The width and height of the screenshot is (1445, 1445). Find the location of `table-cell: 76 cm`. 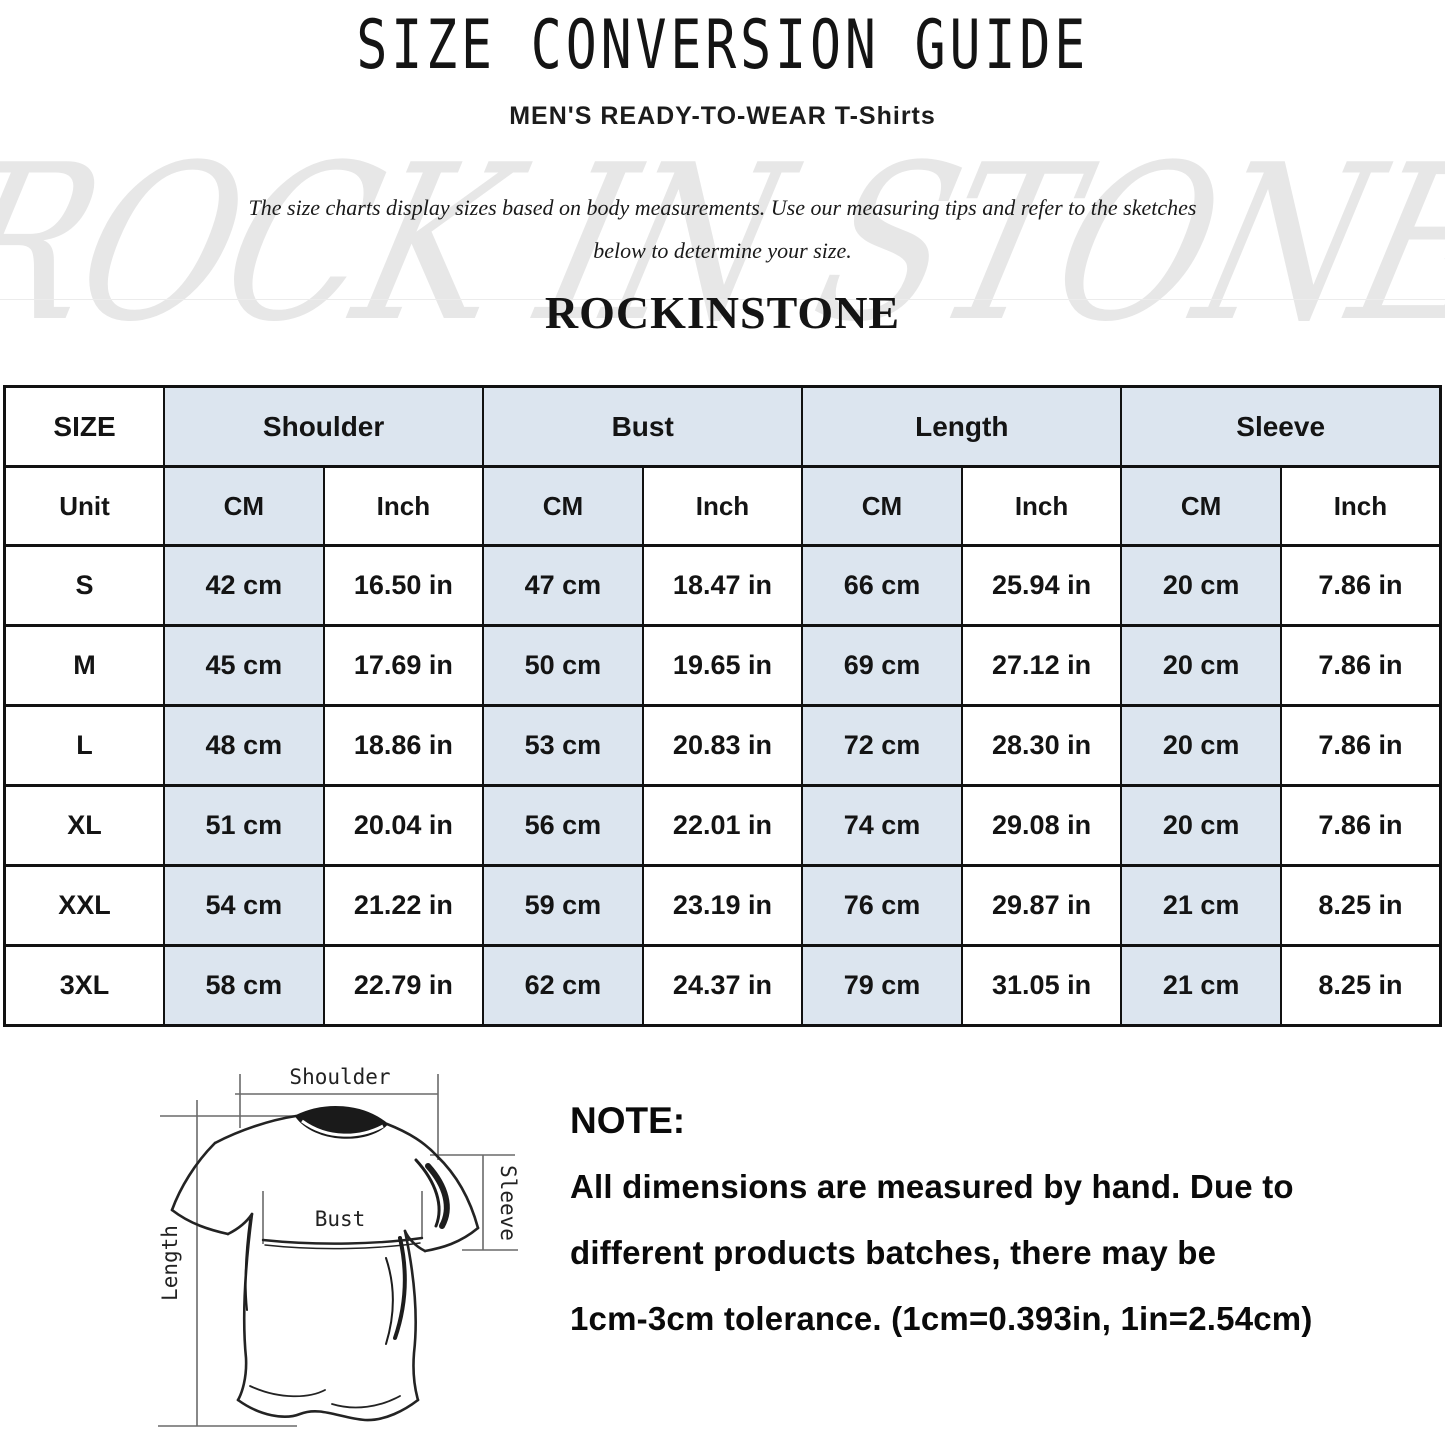

table-cell: 76 cm is located at coordinates (882, 905).